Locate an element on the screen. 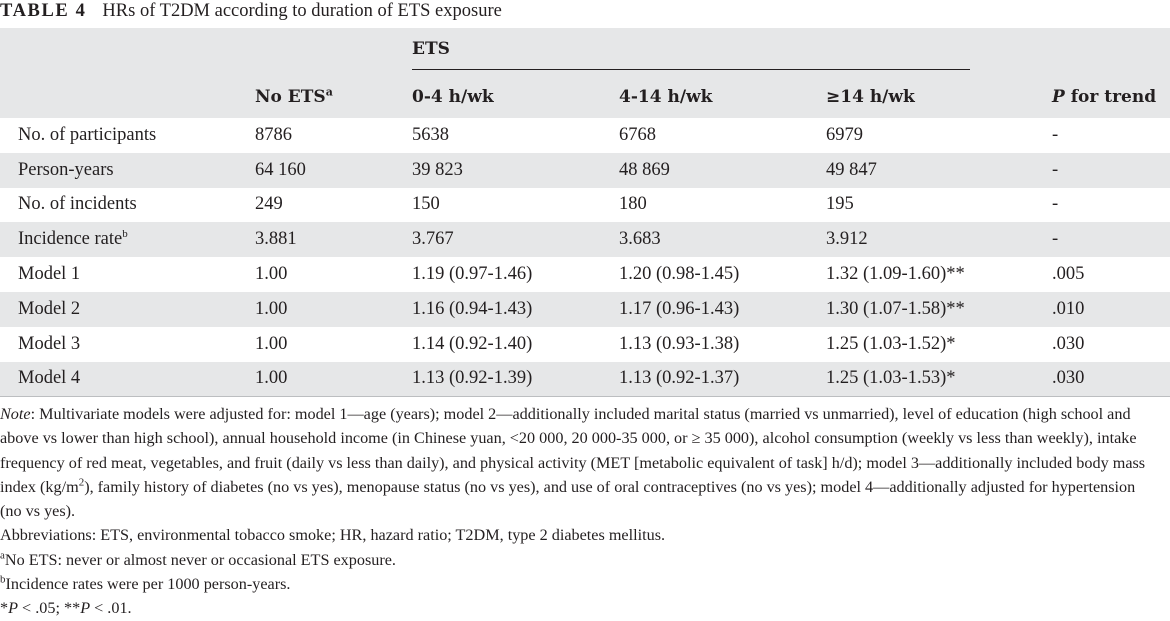  row-label: Model 1 is located at coordinates (49, 274).